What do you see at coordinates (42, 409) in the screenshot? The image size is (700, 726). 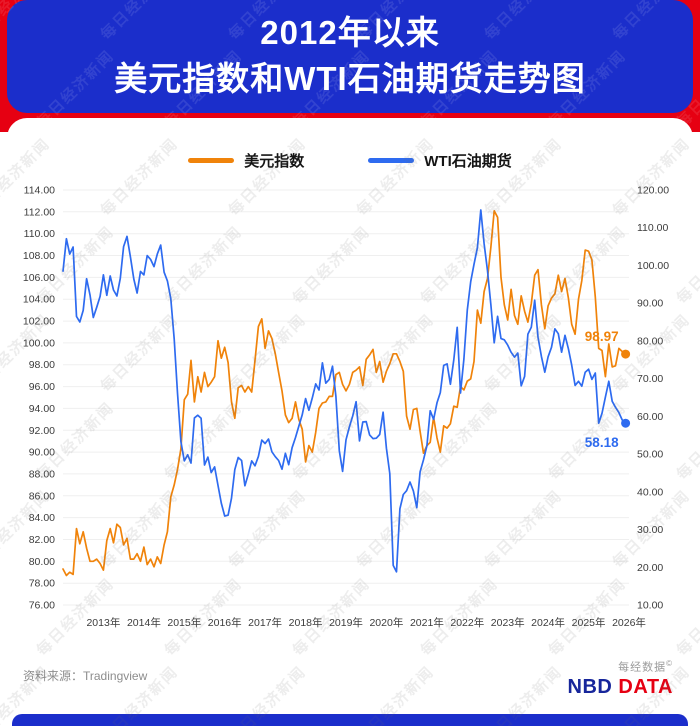 I see `left-axis-tick-label: 94.00` at bounding box center [42, 409].